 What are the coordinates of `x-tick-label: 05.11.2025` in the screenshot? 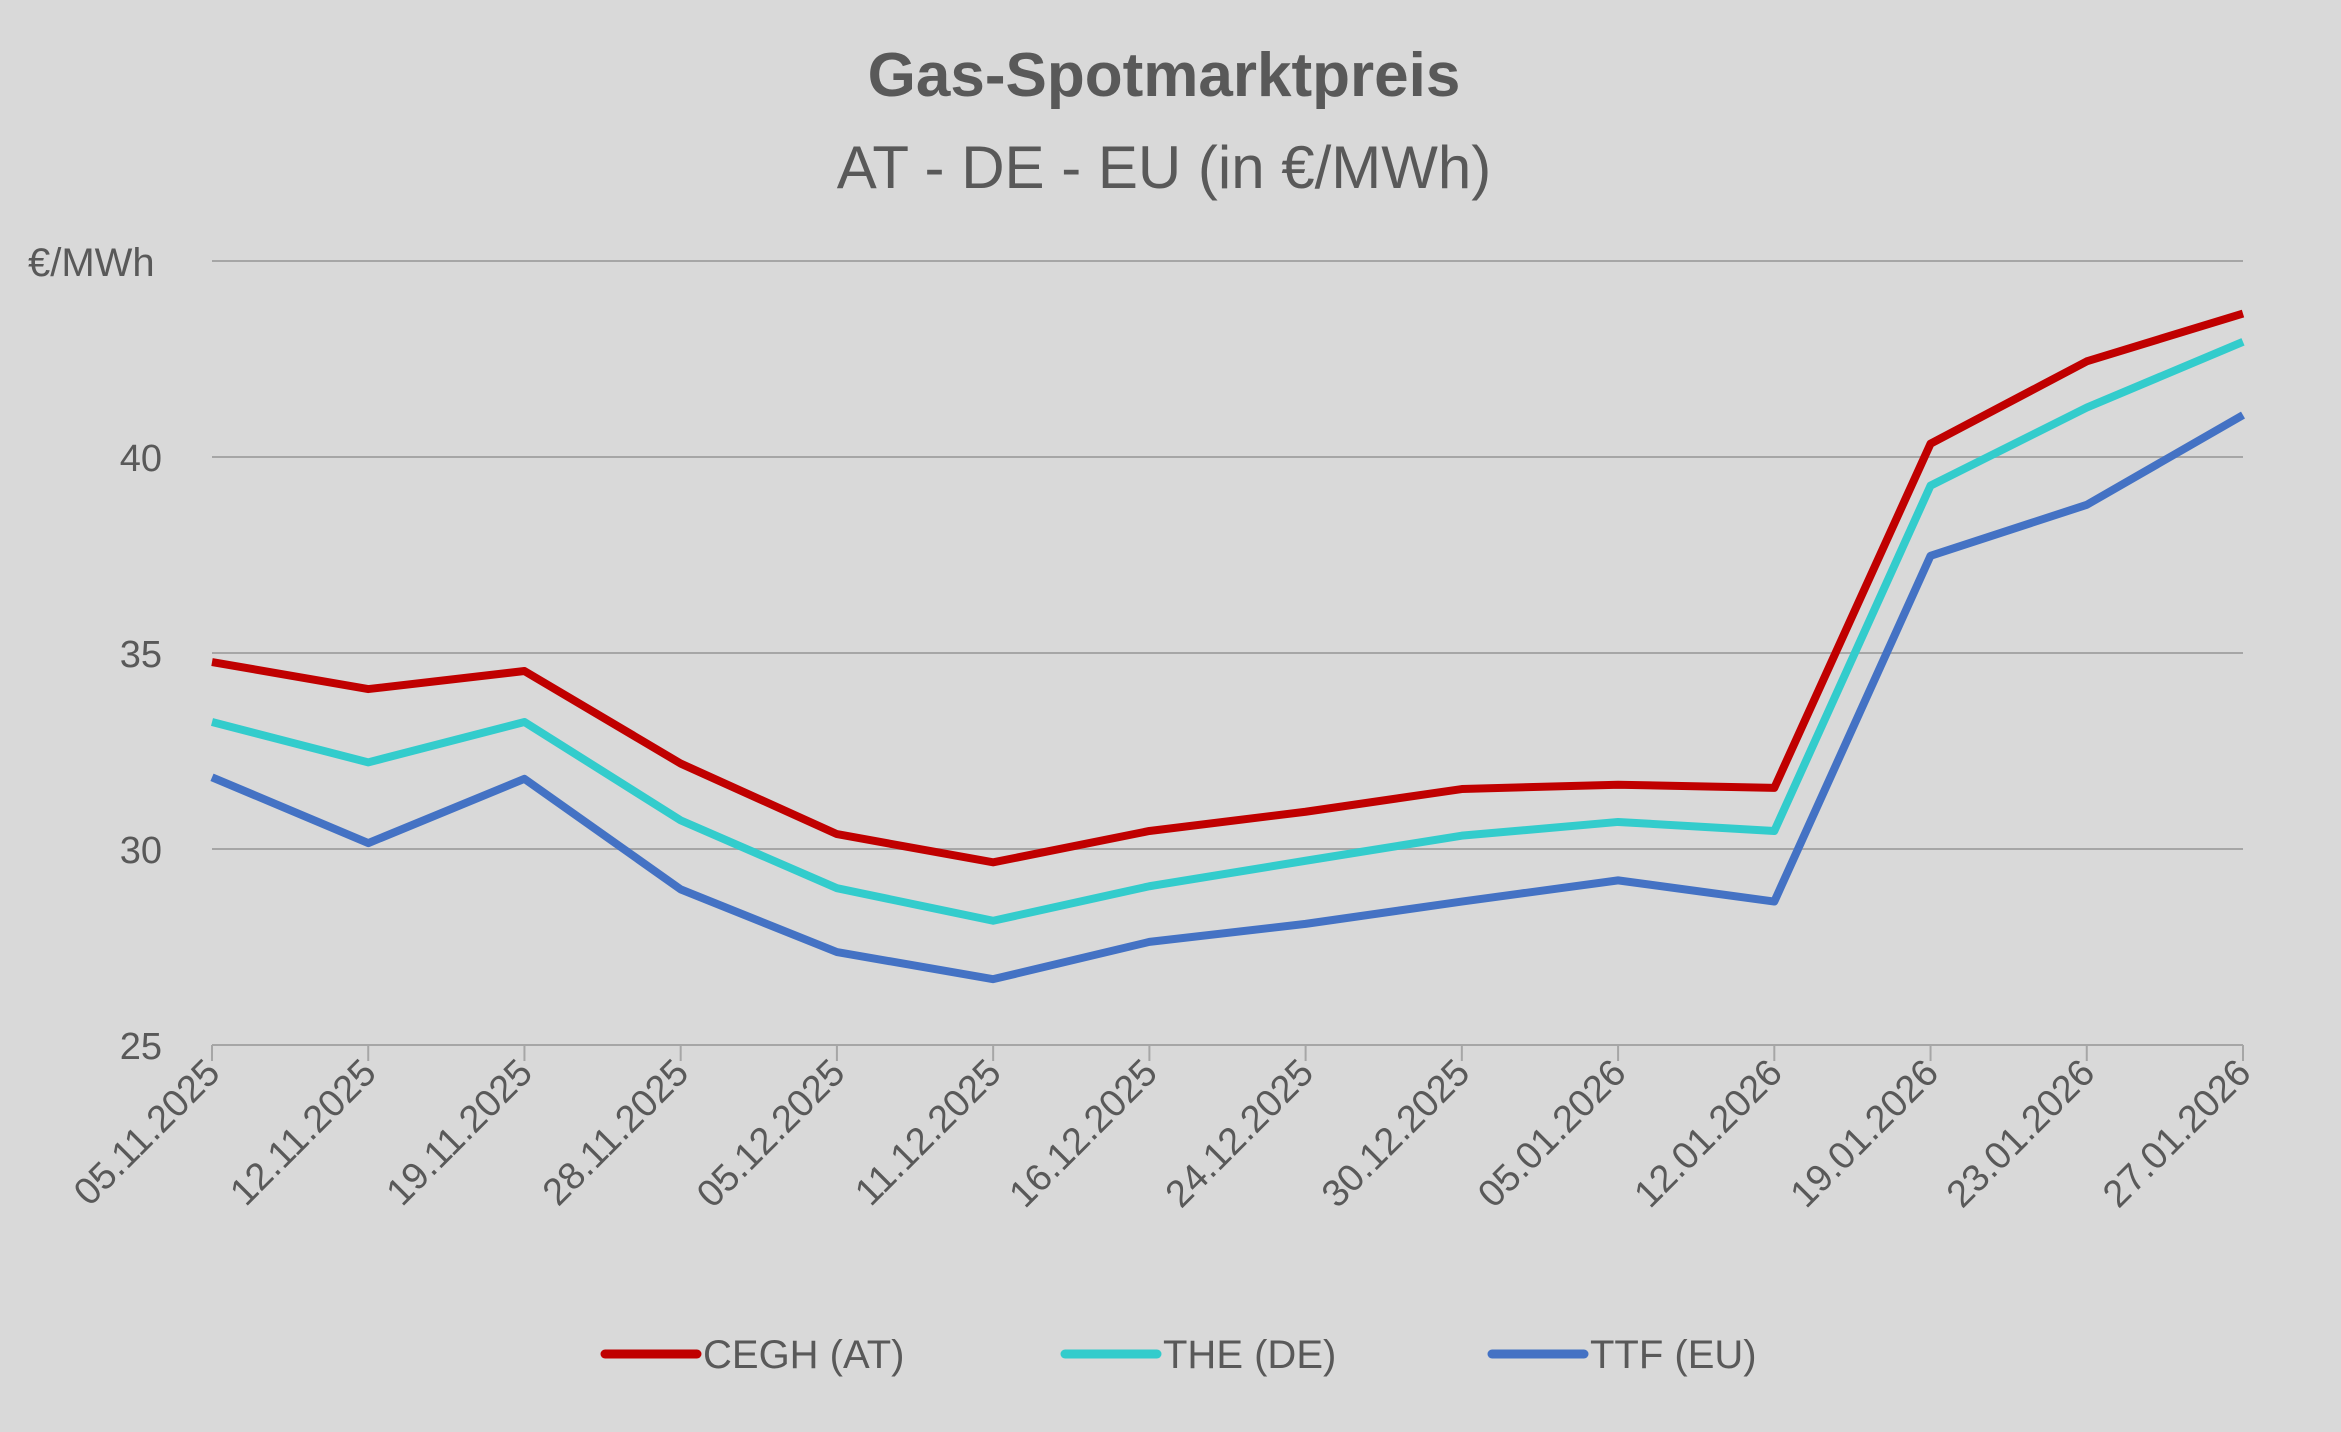 It's located at (147, 1133).